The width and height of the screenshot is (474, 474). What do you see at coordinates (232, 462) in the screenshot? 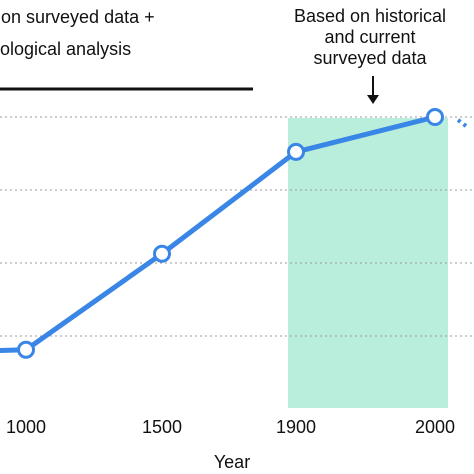
I see `x-axis-label: Year` at bounding box center [232, 462].